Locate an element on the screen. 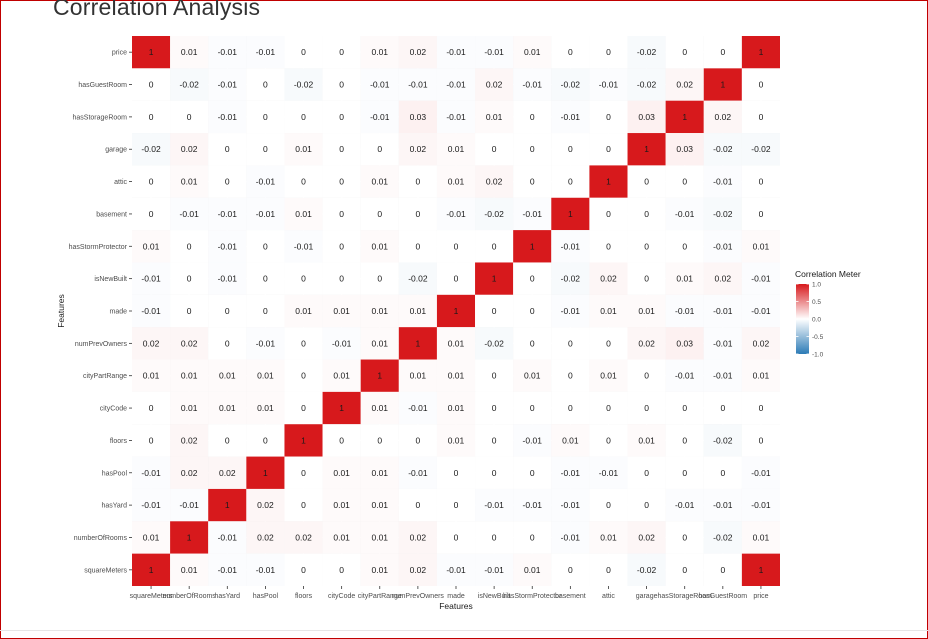 The image size is (928, 639). legend-tick-label: -1.0 is located at coordinates (818, 355).